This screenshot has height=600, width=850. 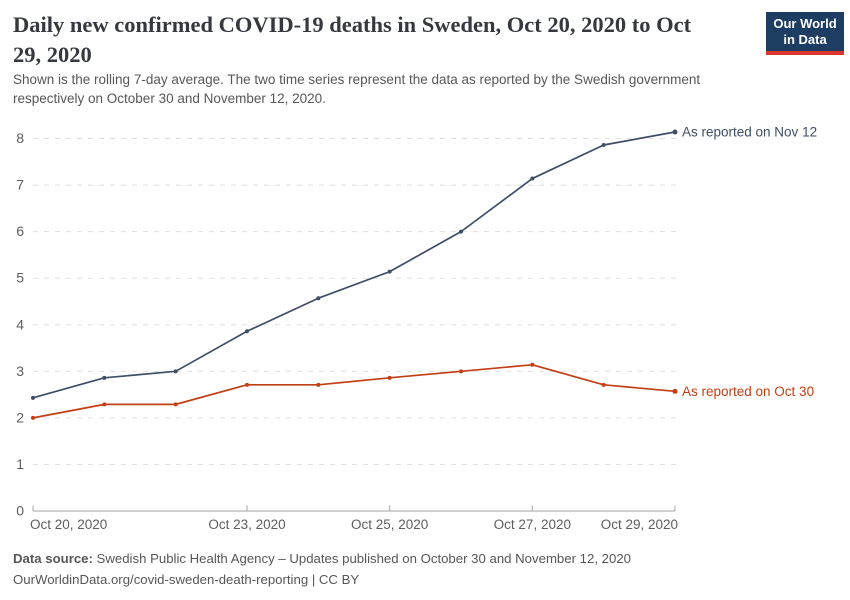 I want to click on series-line, so click(x=354, y=391).